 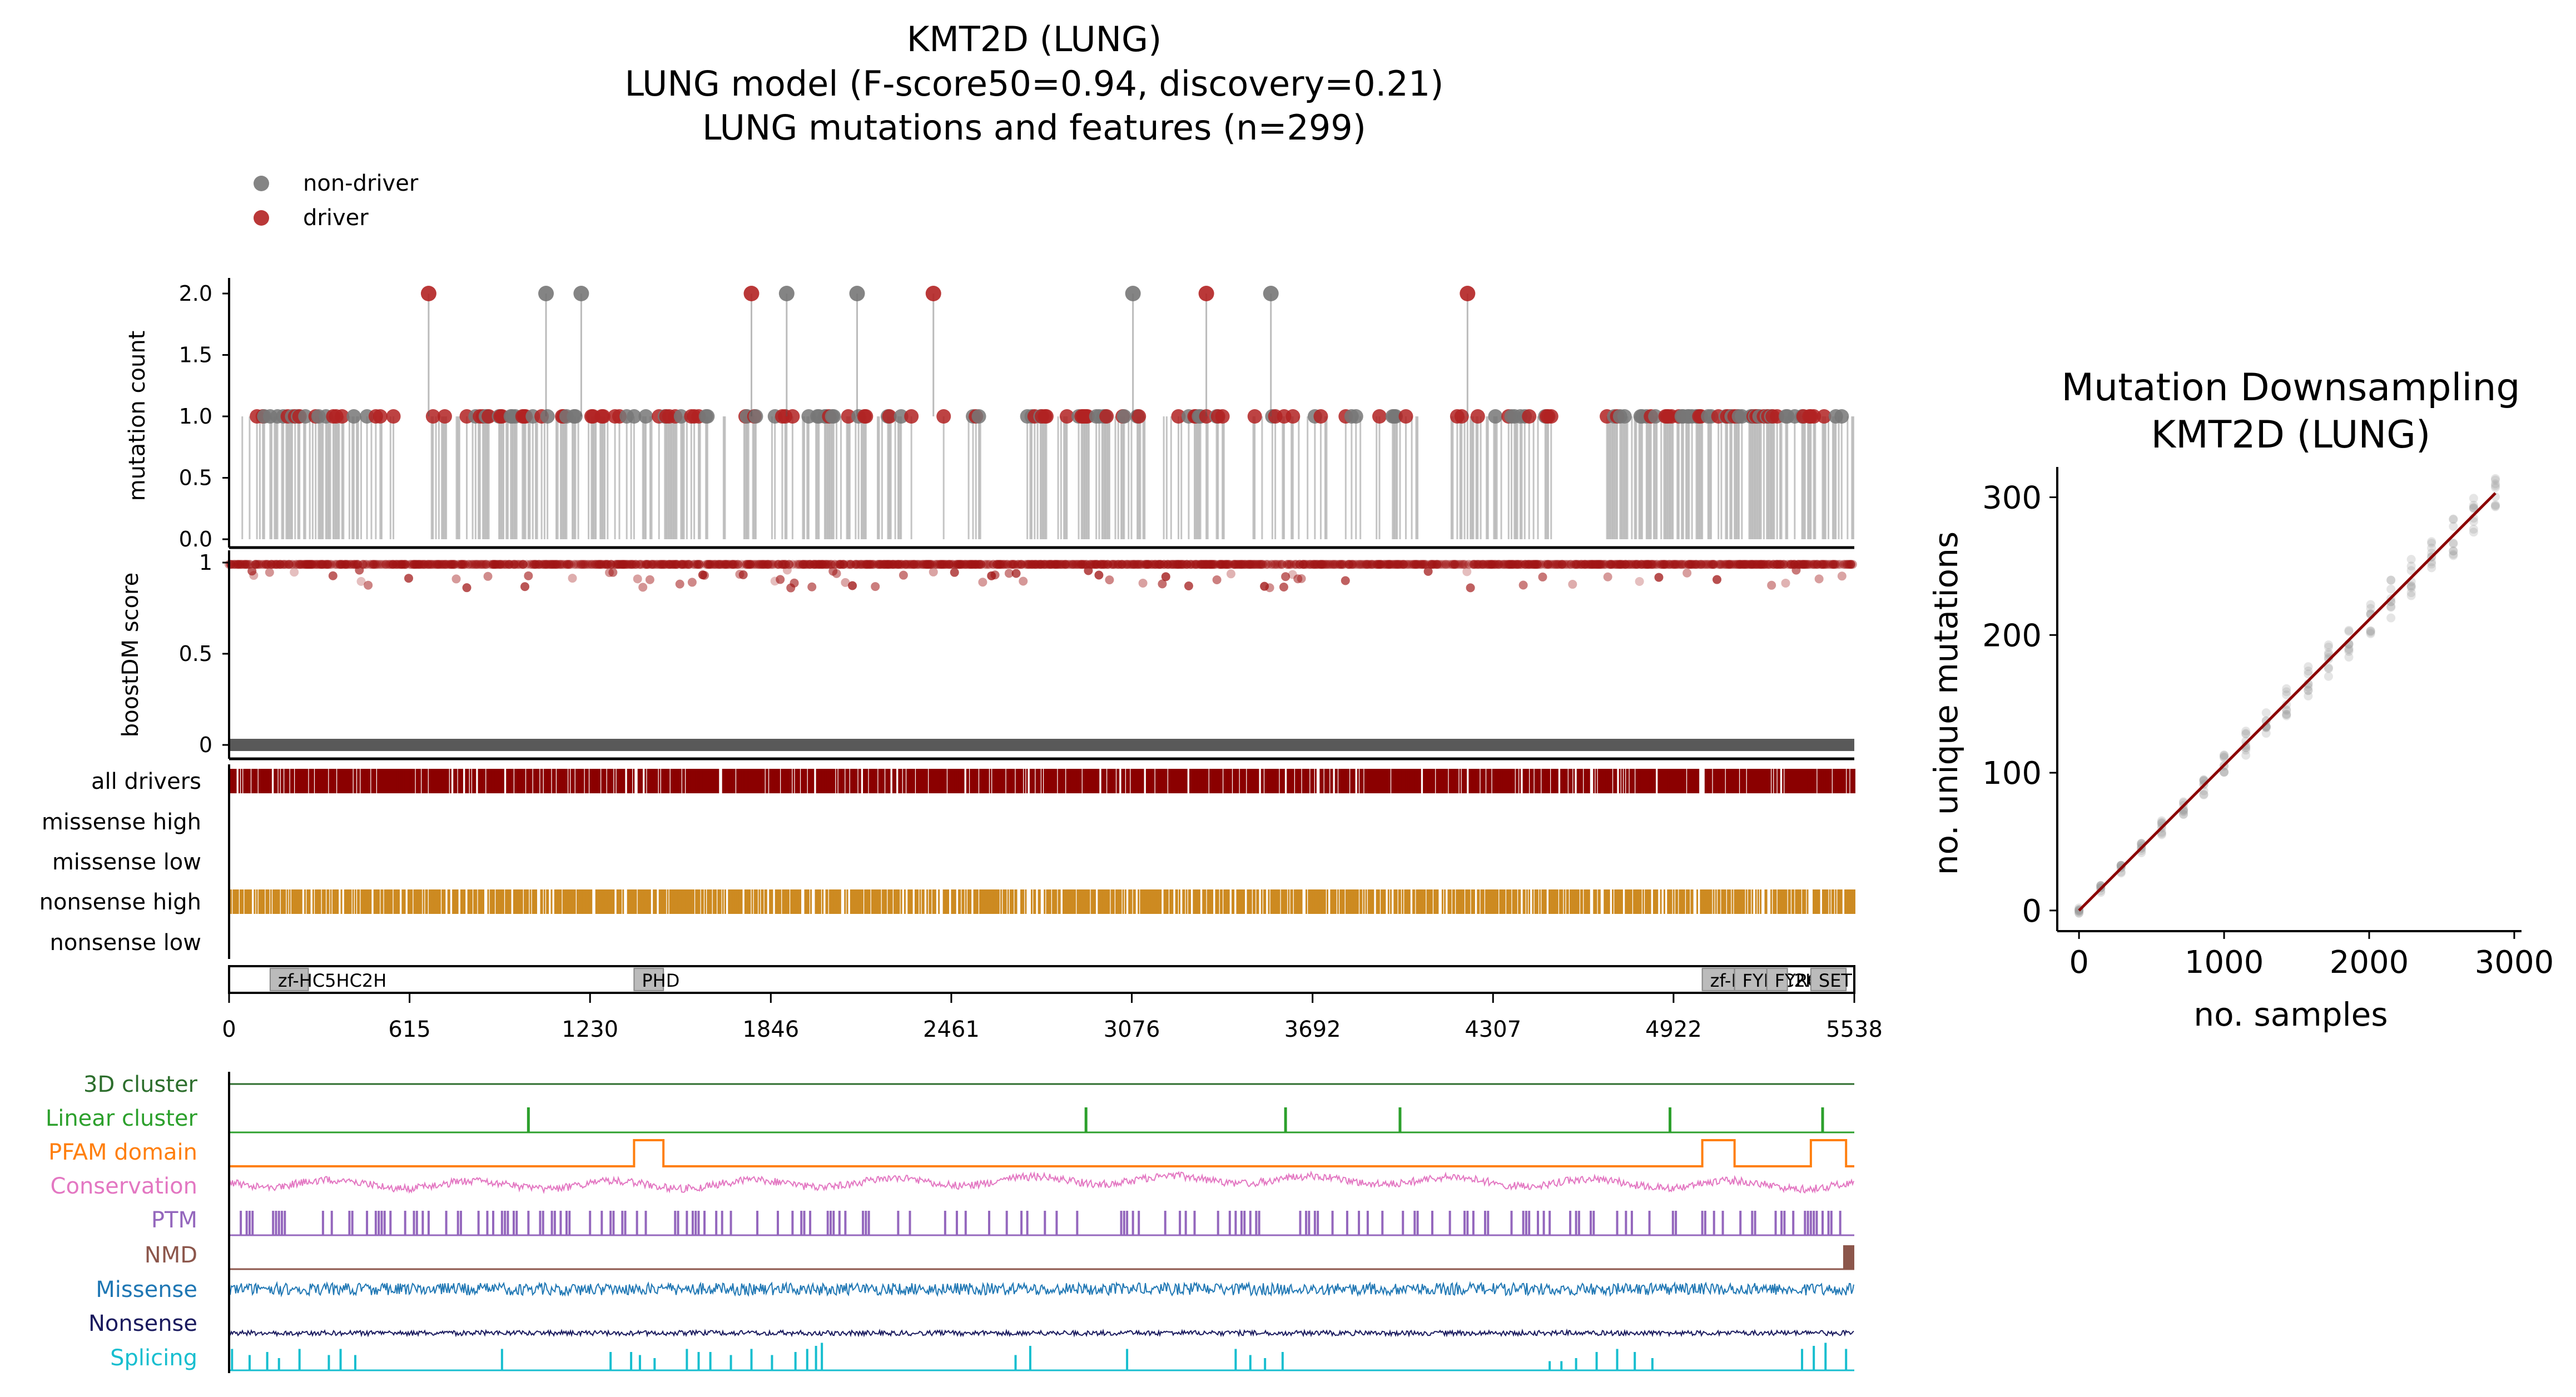 I want to click on mutation-dots, so click(x=1049, y=416).